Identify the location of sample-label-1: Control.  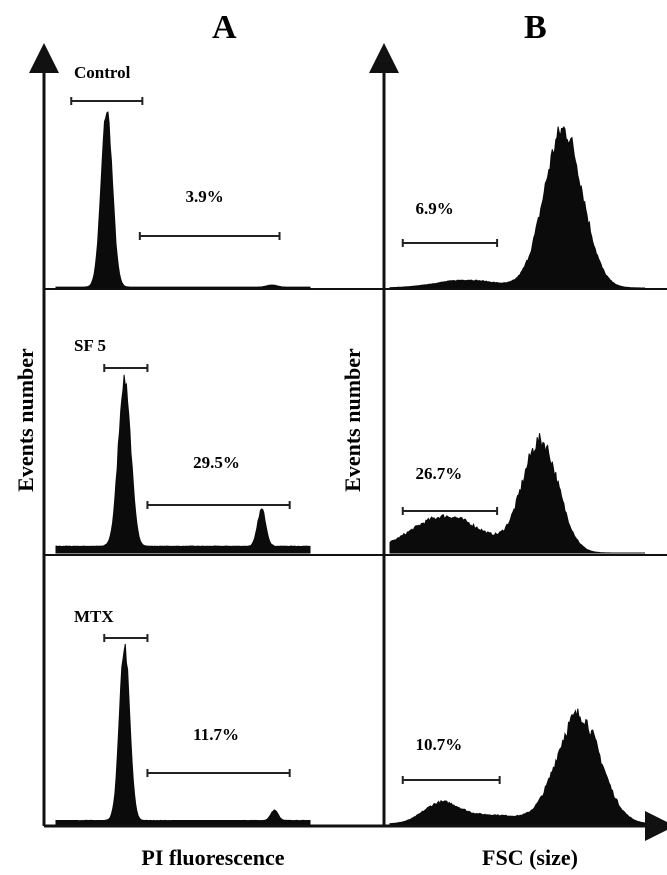
(102, 72).